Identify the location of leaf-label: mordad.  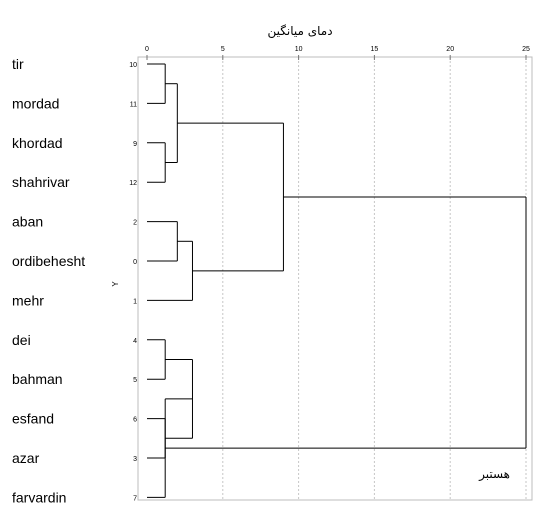
(35, 103).